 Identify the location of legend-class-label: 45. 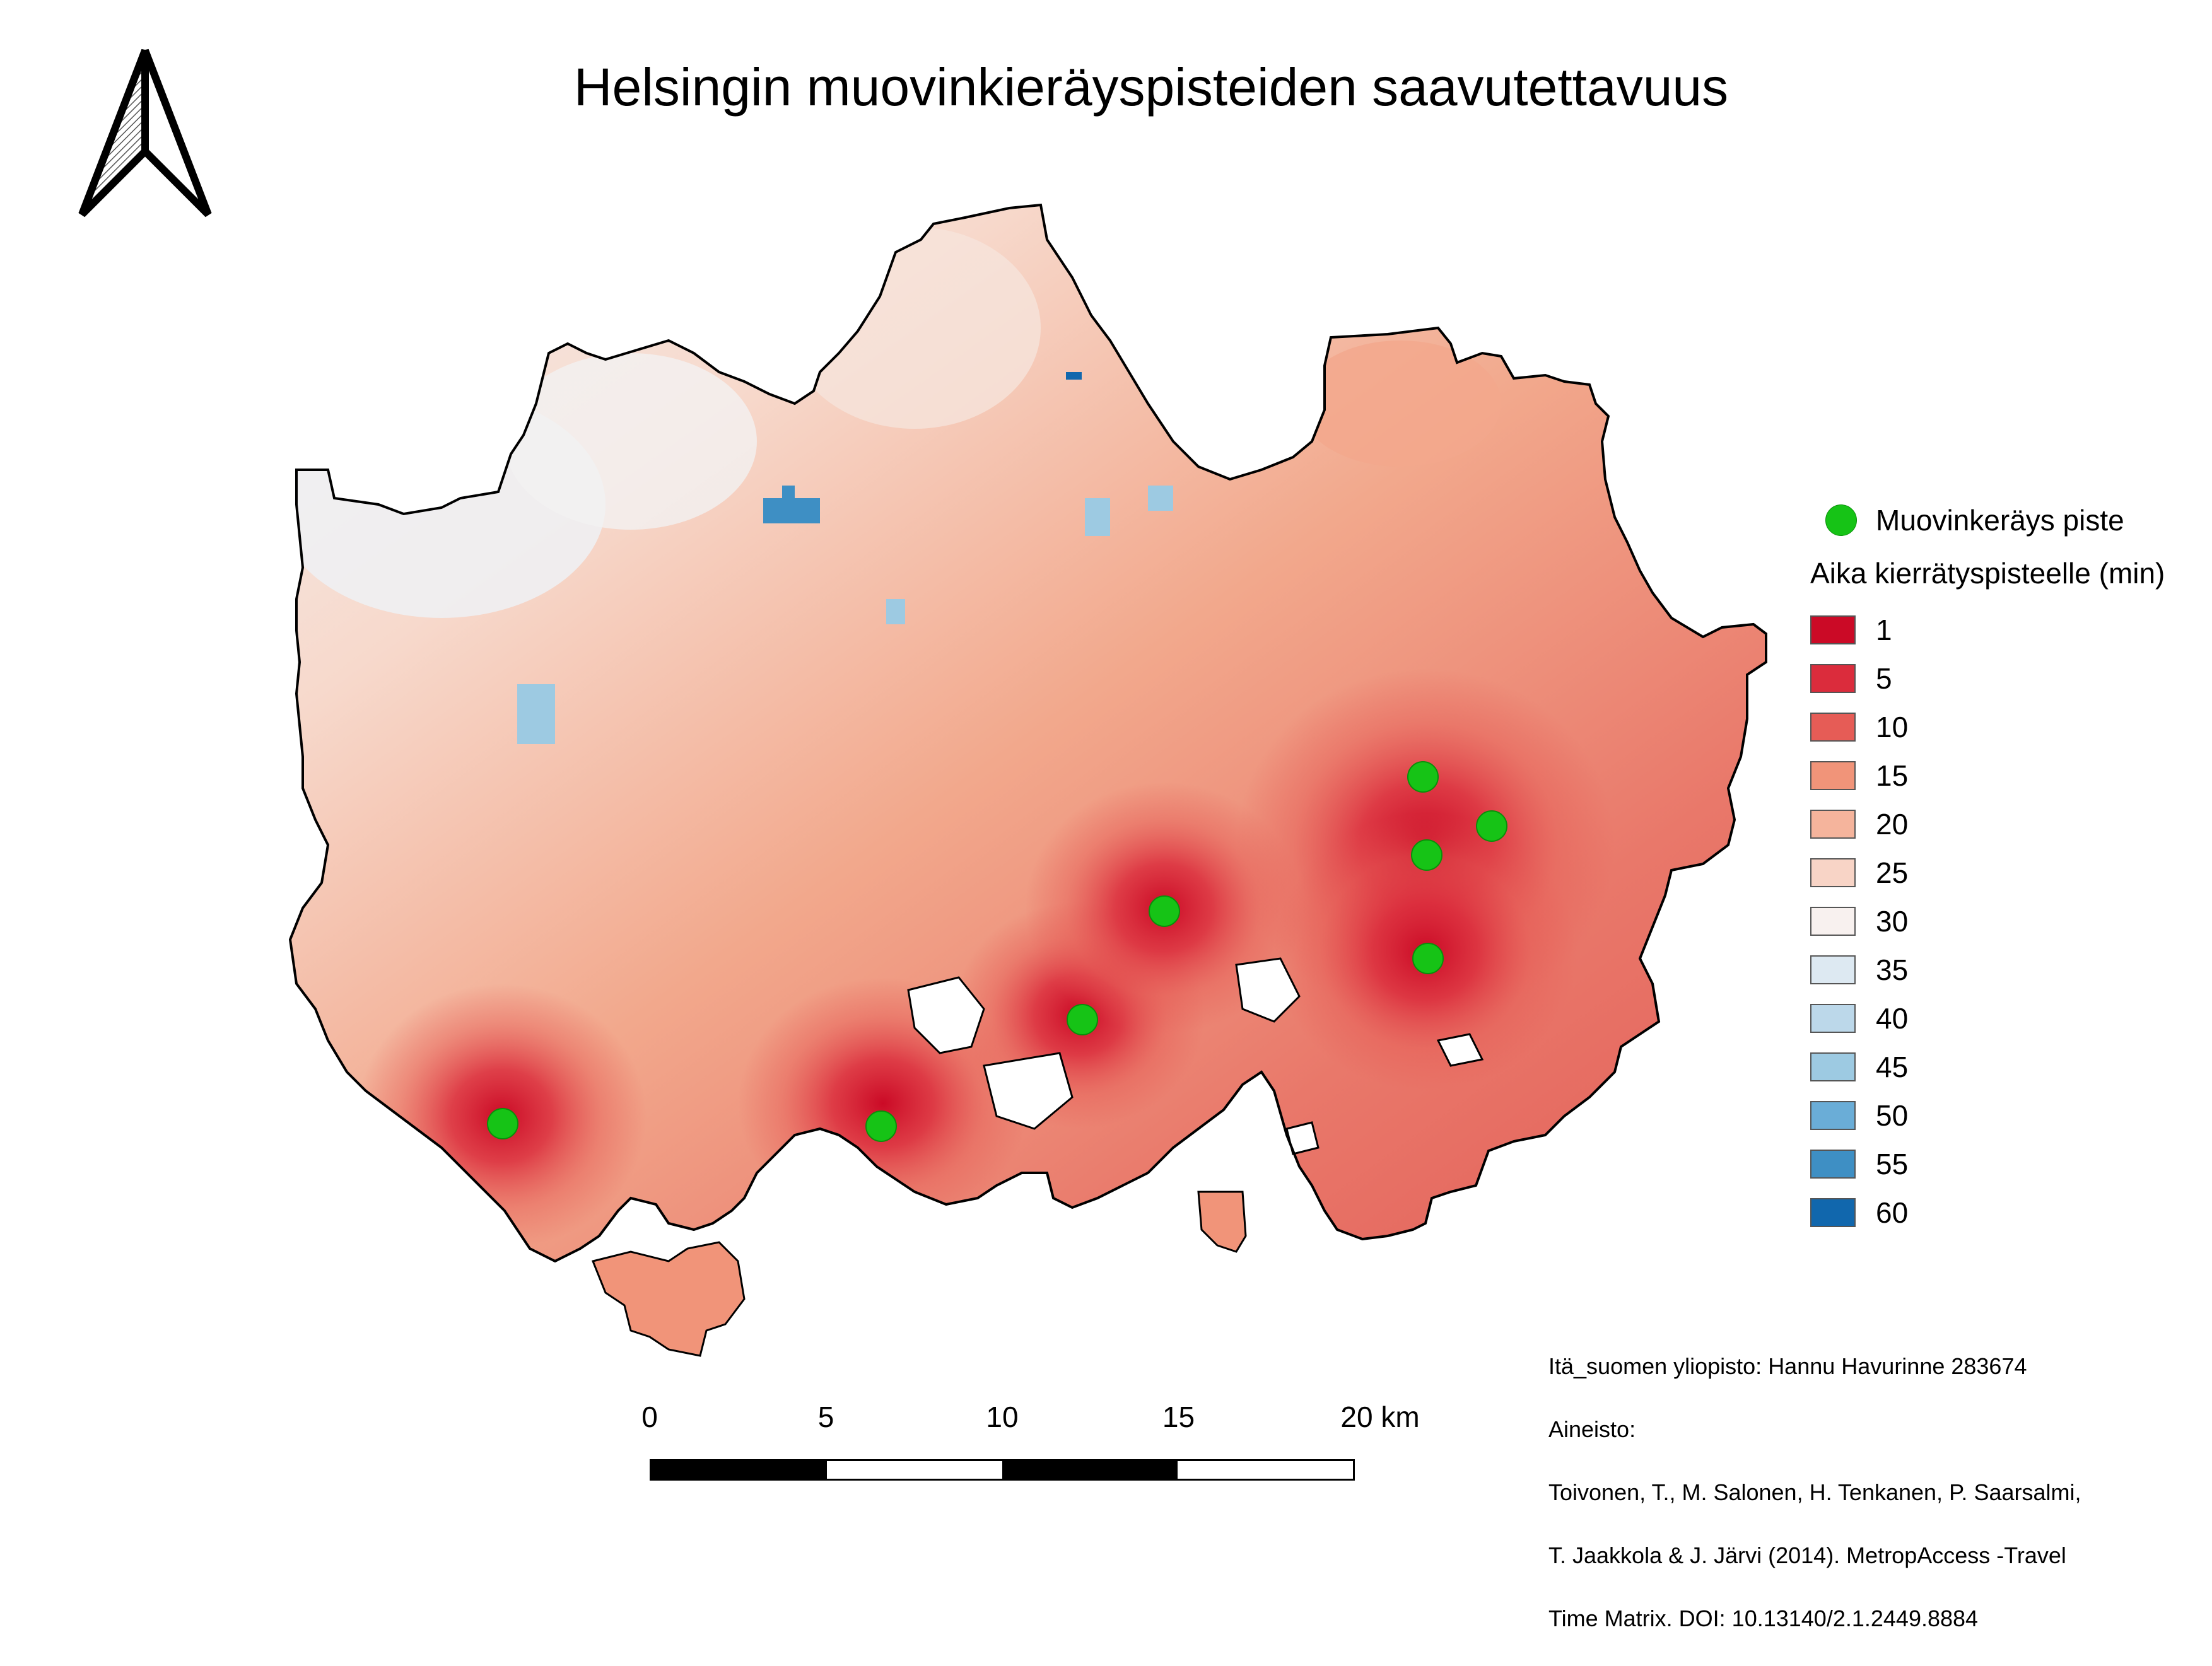
(1892, 1066).